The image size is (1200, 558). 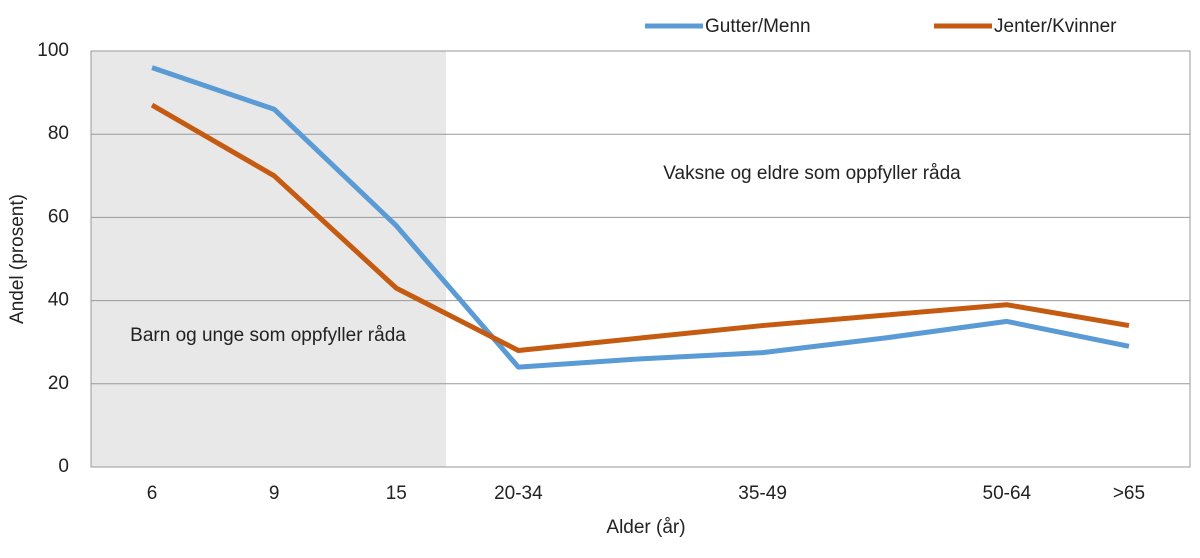 I want to click on x-tick-label: 15, so click(x=396, y=493).